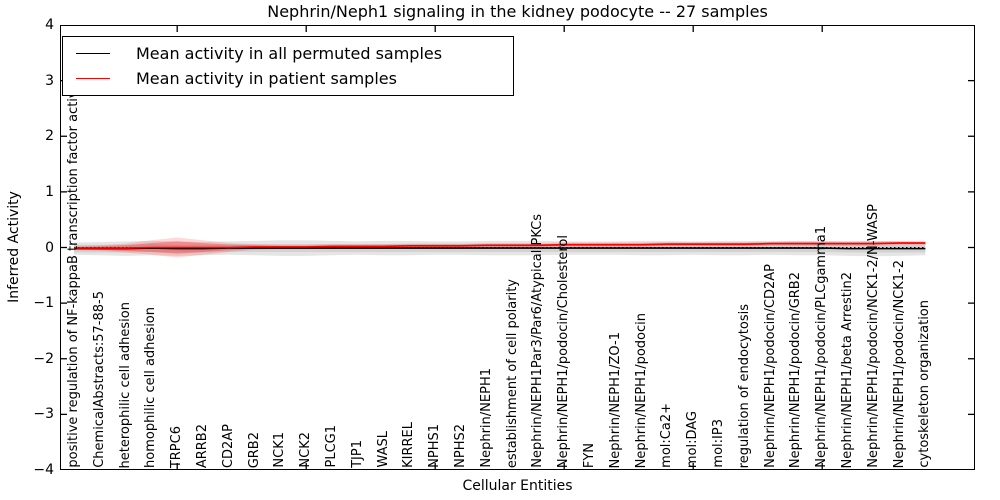  I want to click on legend-line-sample-black, so click(93, 53).